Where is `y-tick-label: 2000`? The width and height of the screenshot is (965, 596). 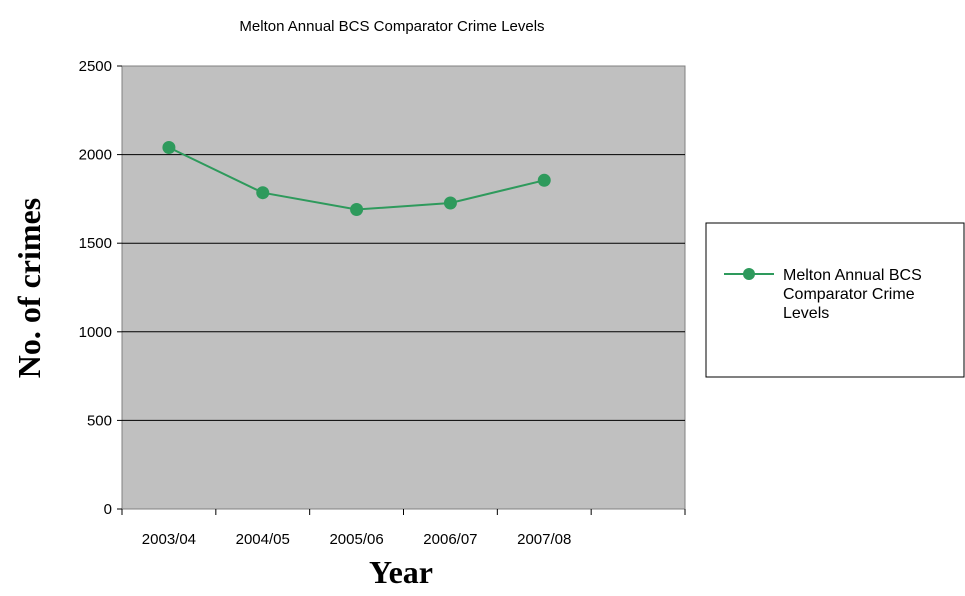 y-tick-label: 2000 is located at coordinates (95, 155).